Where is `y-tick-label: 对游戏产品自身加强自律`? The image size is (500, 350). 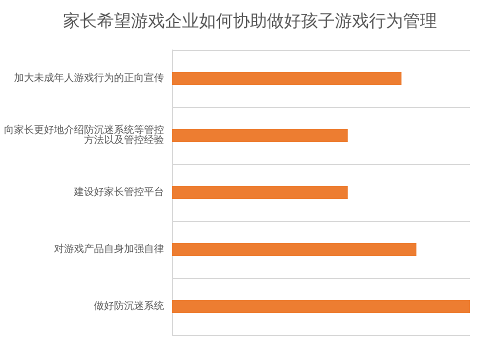
y-tick-label: 对游戏产品自身加强自律 is located at coordinates (109, 249).